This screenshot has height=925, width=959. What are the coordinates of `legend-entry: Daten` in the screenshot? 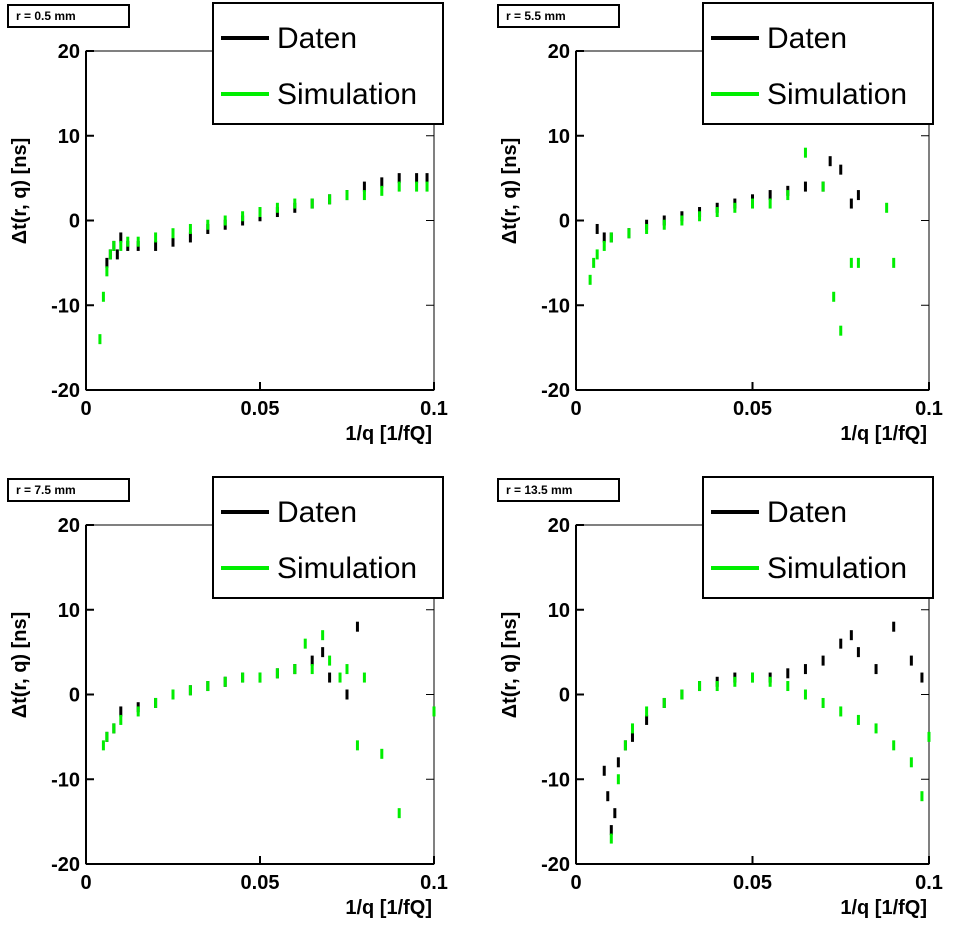 It's located at (317, 512).